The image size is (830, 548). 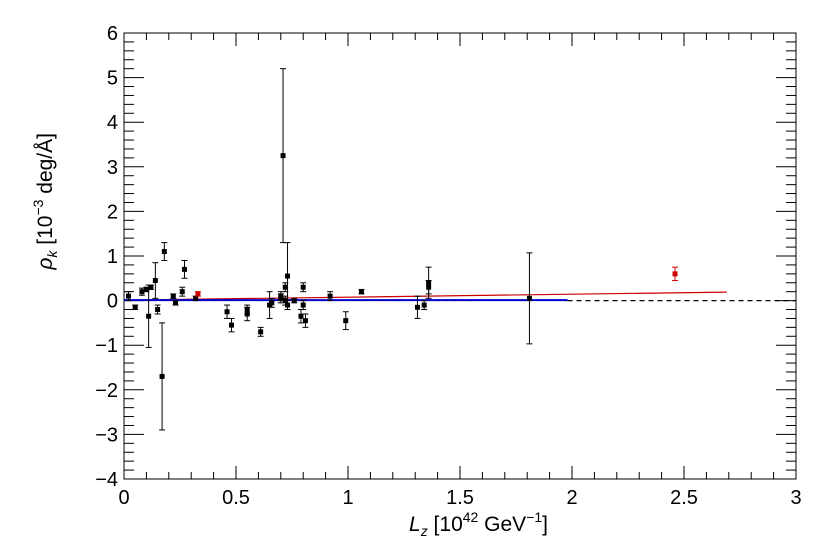 What do you see at coordinates (45, 264) in the screenshot?
I see `y-axis-symbol: ρ` at bounding box center [45, 264].